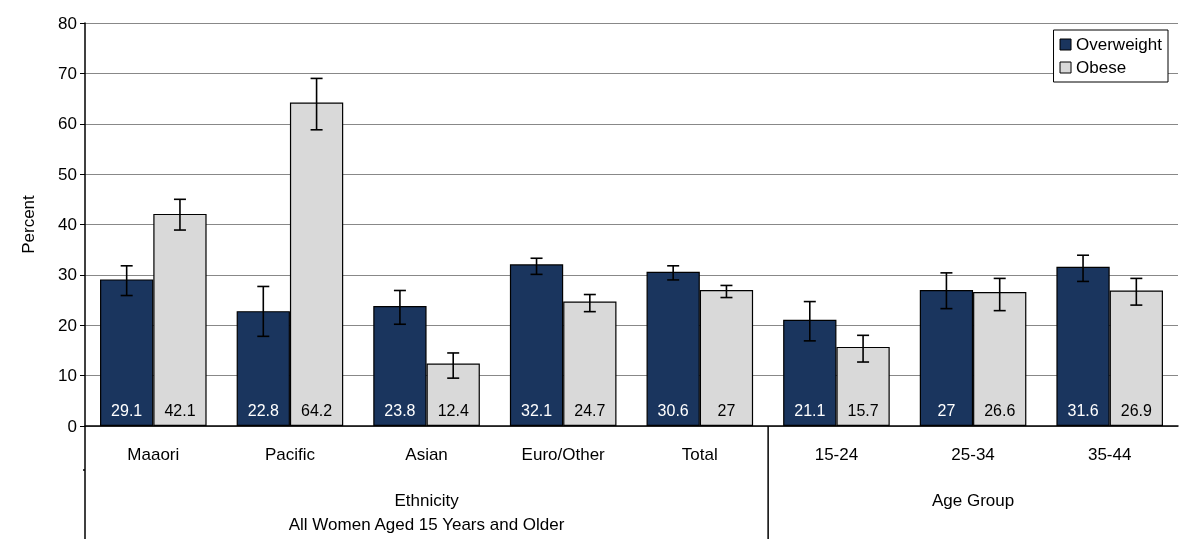 The width and height of the screenshot is (1180, 539). Describe the element at coordinates (1000, 410) in the screenshot. I see `data-label: 26.6` at that location.